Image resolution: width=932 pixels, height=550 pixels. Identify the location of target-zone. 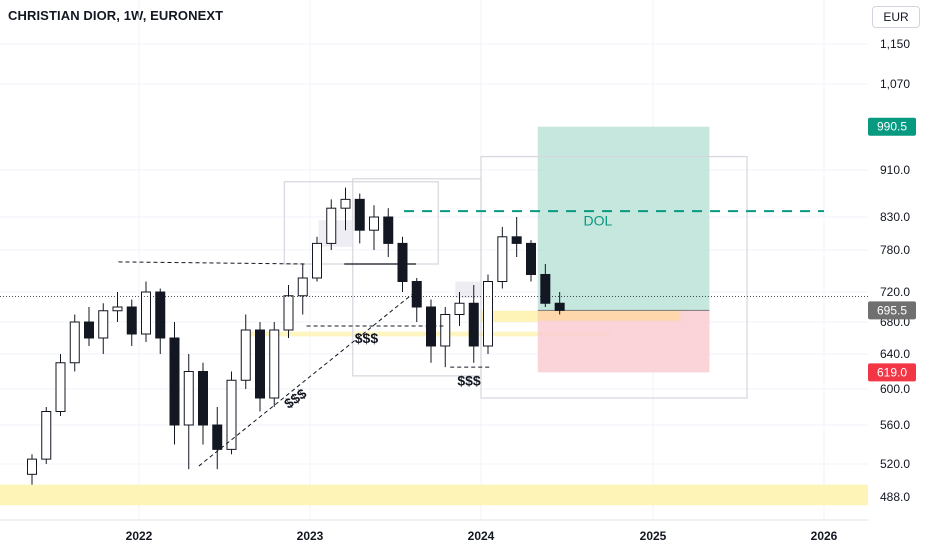
(623, 218).